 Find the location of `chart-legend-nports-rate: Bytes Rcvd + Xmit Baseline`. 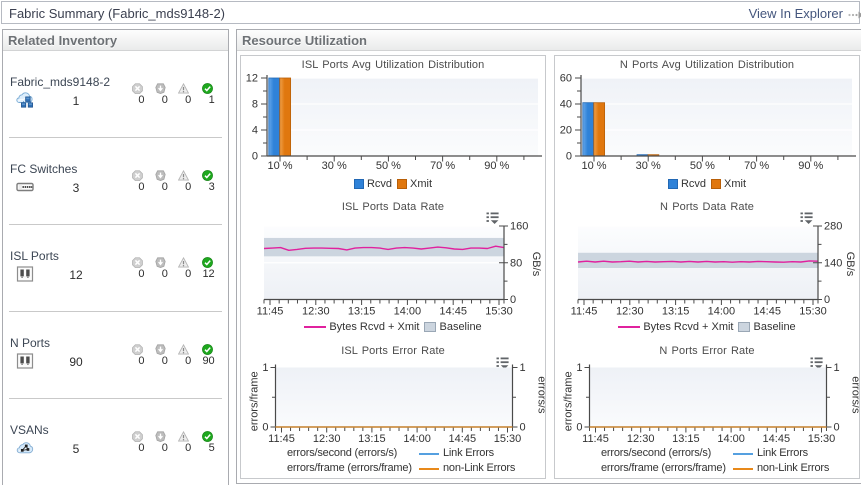

chart-legend-nports-rate: Bytes Rcvd + Xmit Baseline is located at coordinates (707, 327).